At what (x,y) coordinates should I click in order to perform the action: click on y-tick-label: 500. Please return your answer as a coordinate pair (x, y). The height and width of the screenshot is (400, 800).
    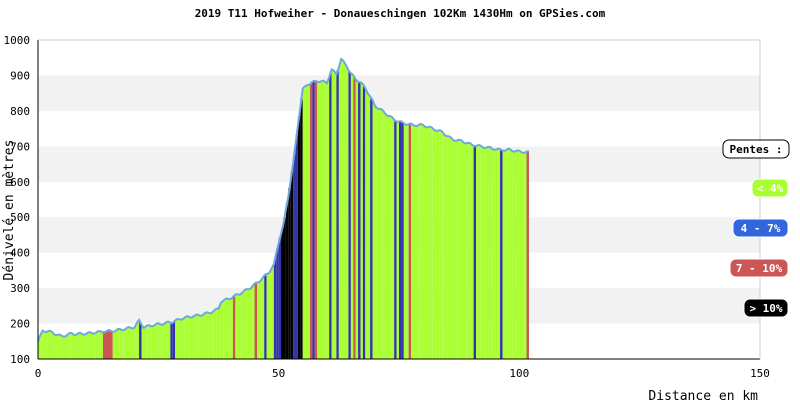
    Looking at the image, I should click on (20, 217).